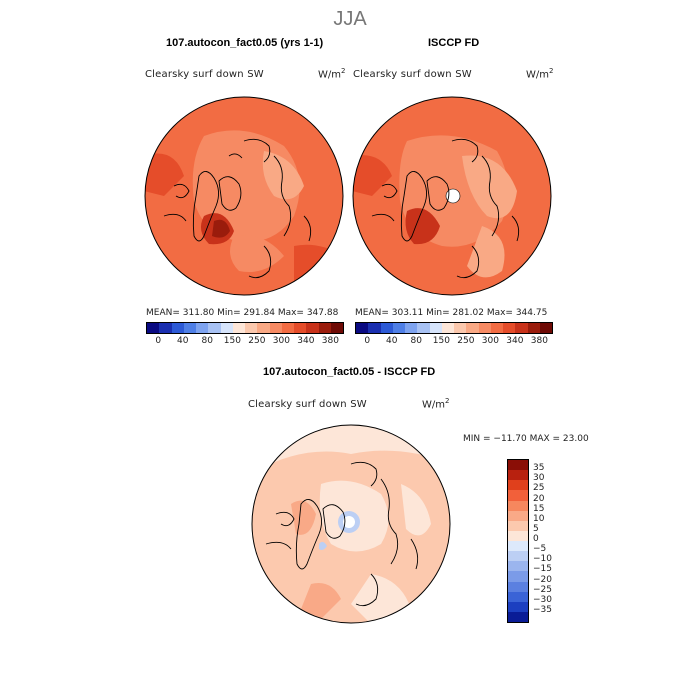  Describe the element at coordinates (452, 196) in the screenshot. I see `polar-map-obs` at that location.